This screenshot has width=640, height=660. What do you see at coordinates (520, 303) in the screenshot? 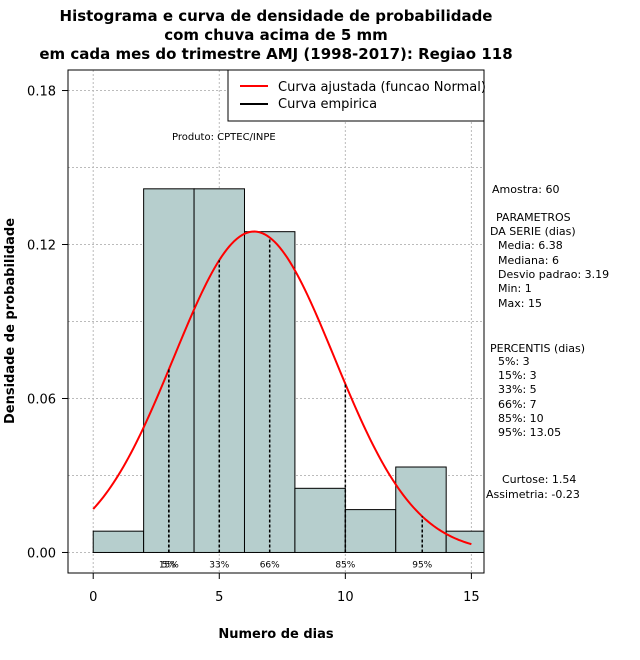
I see `param-max: Max: 15` at bounding box center [520, 303].